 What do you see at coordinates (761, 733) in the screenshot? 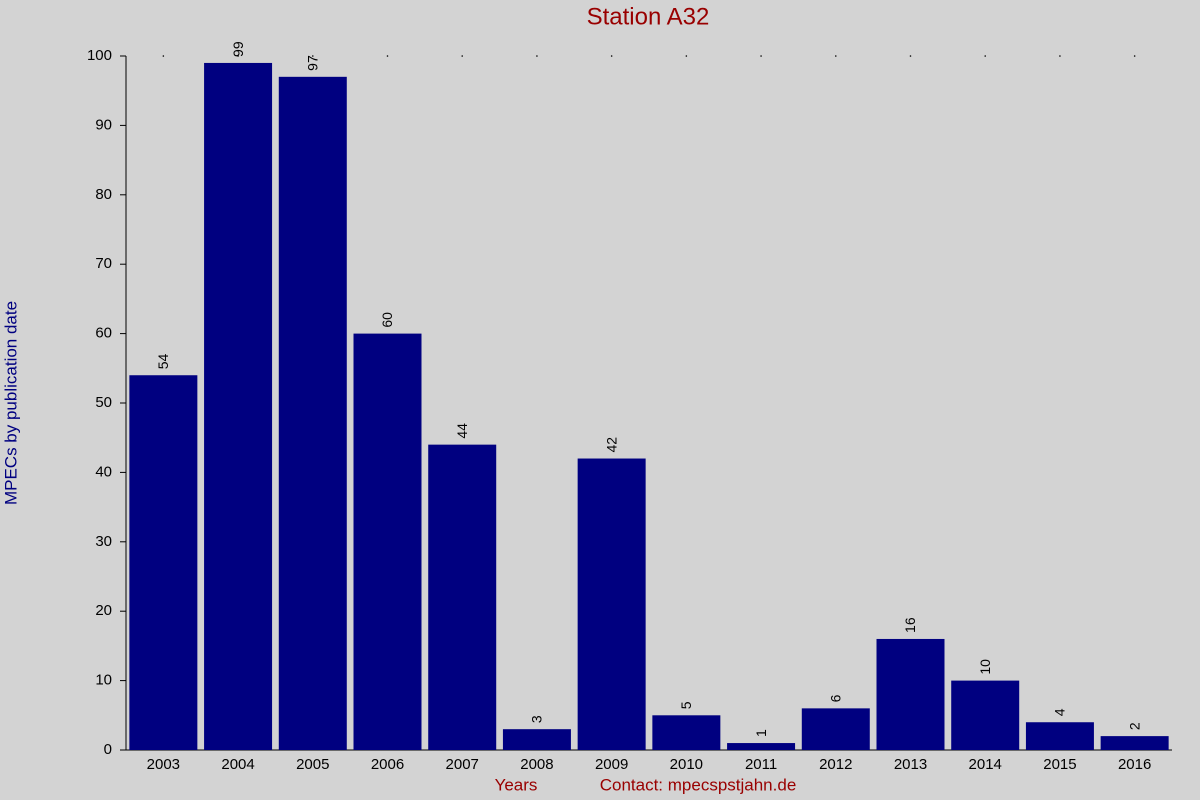
I see `value-label: 1` at bounding box center [761, 733].